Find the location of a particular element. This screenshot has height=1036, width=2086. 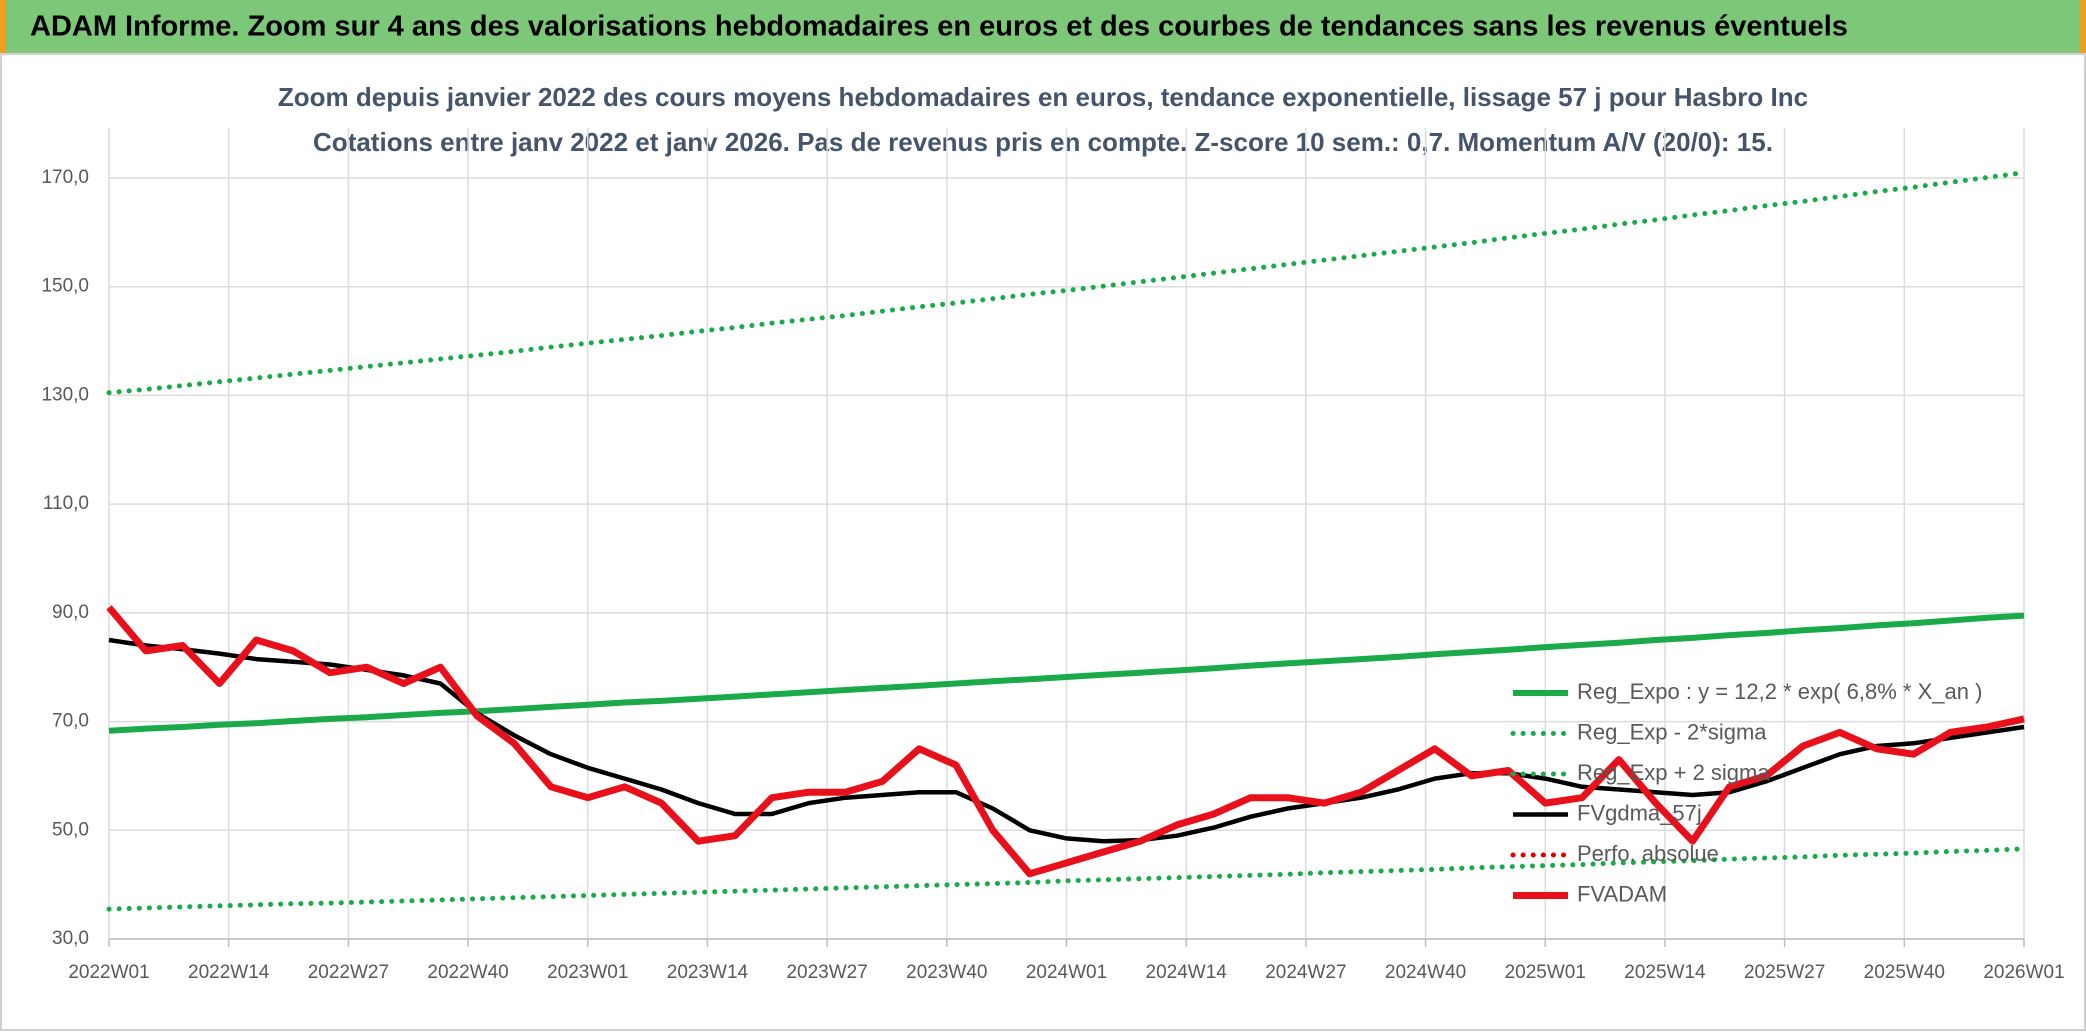

x-tick-label: 2022W01 is located at coordinates (108, 972).